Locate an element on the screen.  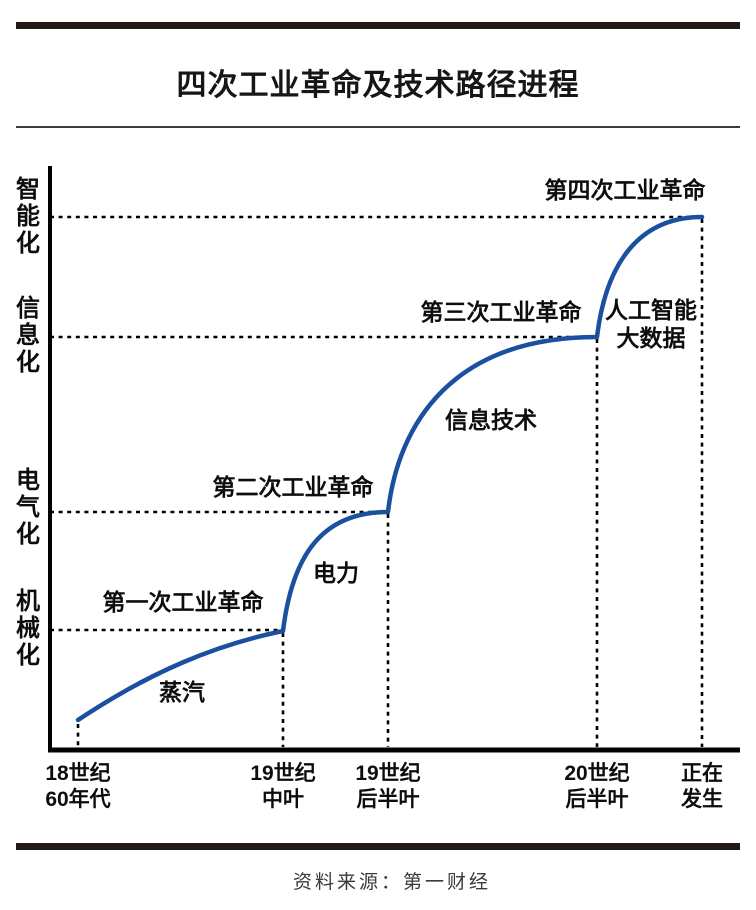
header-divider-line is located at coordinates (378, 127).